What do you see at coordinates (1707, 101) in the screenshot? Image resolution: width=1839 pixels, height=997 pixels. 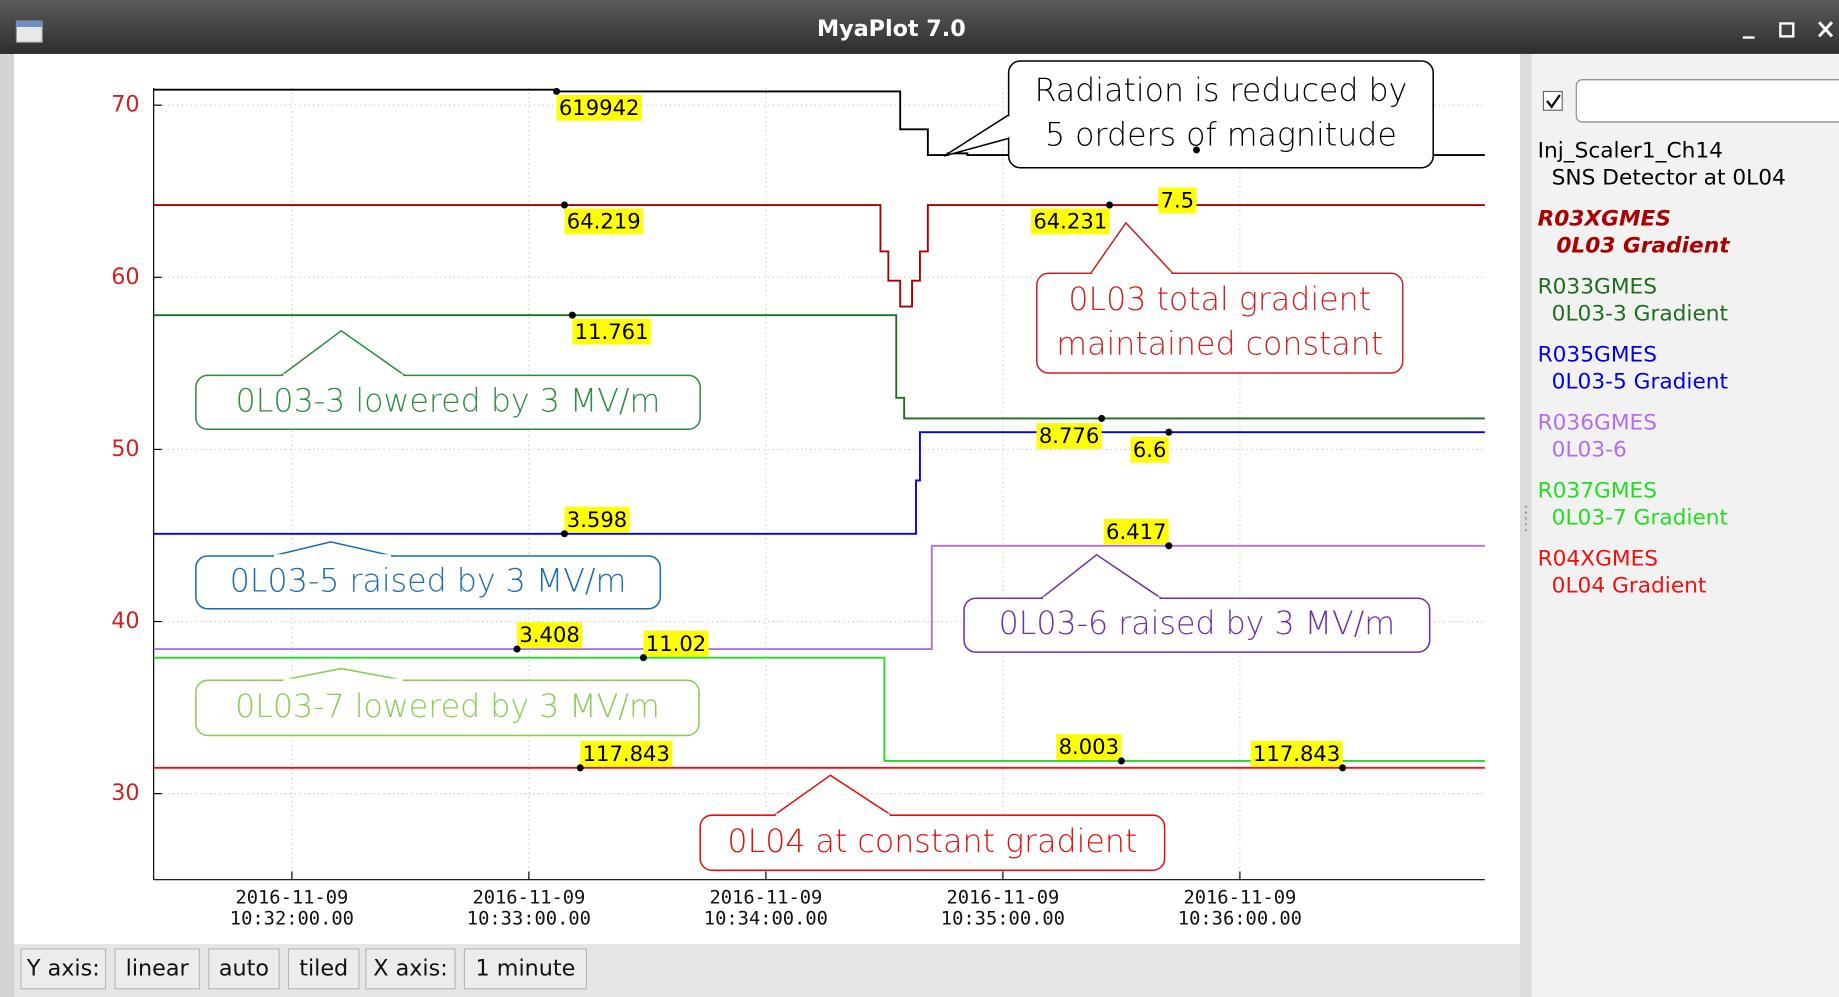 I see `filter-input` at bounding box center [1707, 101].